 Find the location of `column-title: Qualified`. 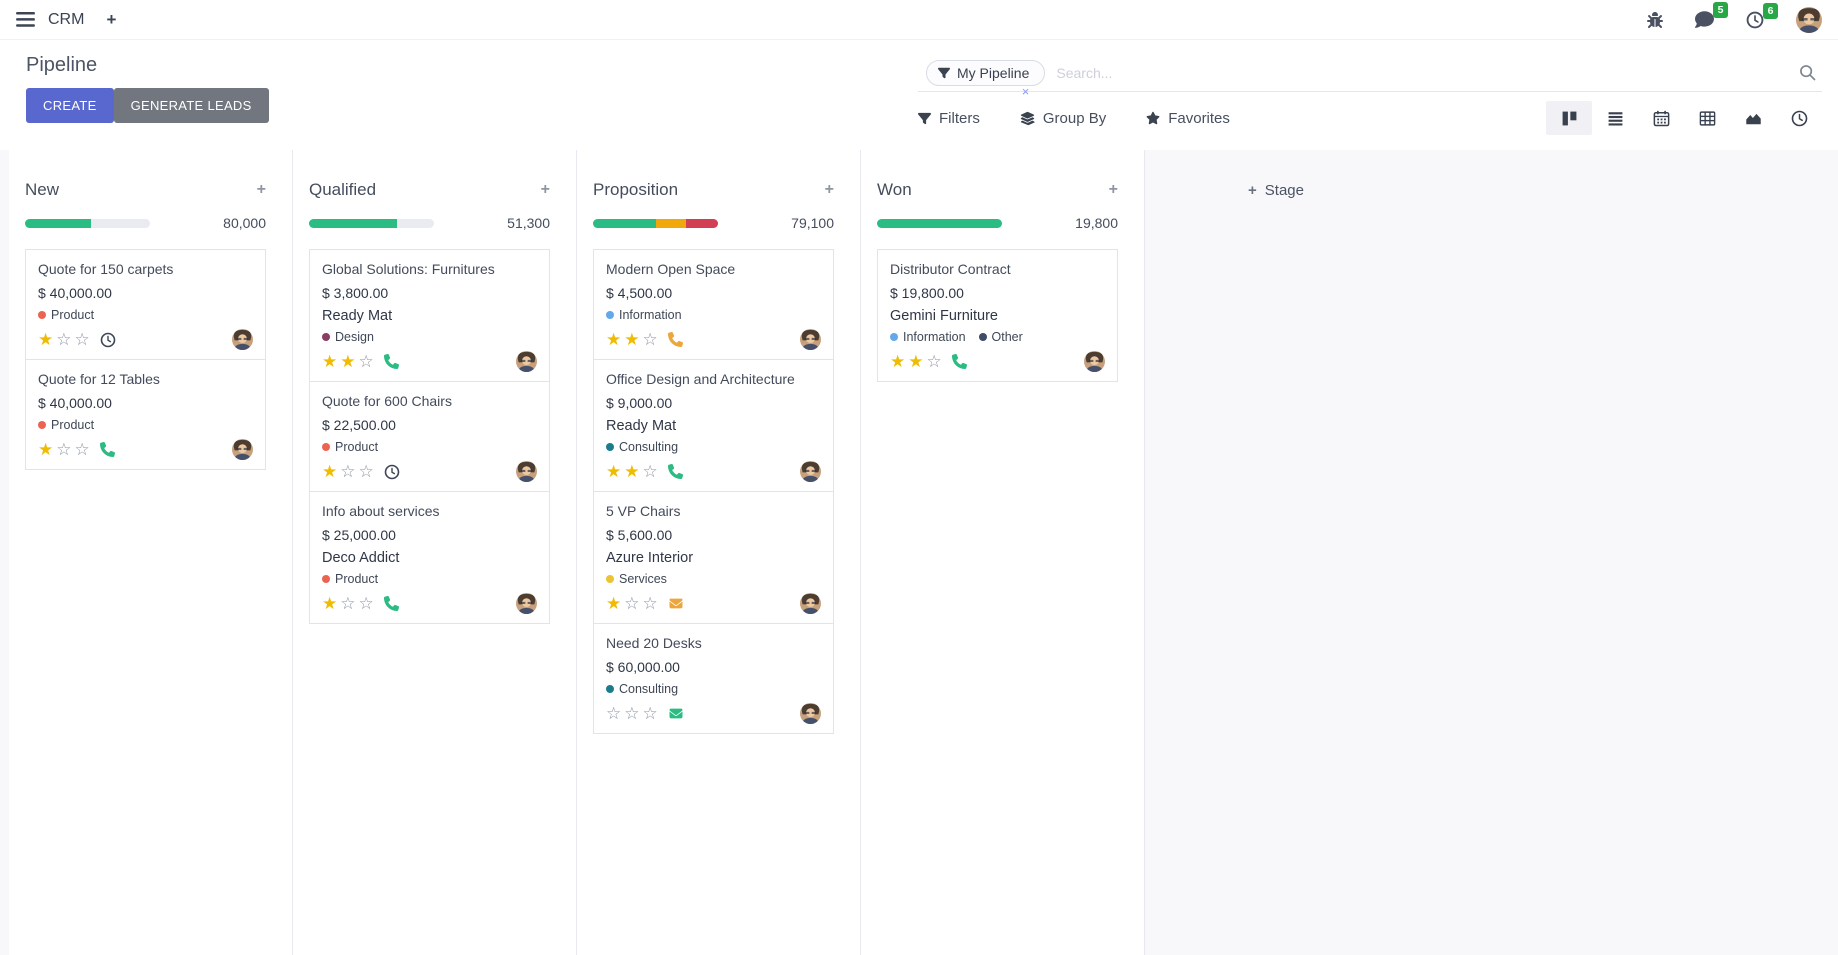

column-title: Qualified is located at coordinates (343, 189).